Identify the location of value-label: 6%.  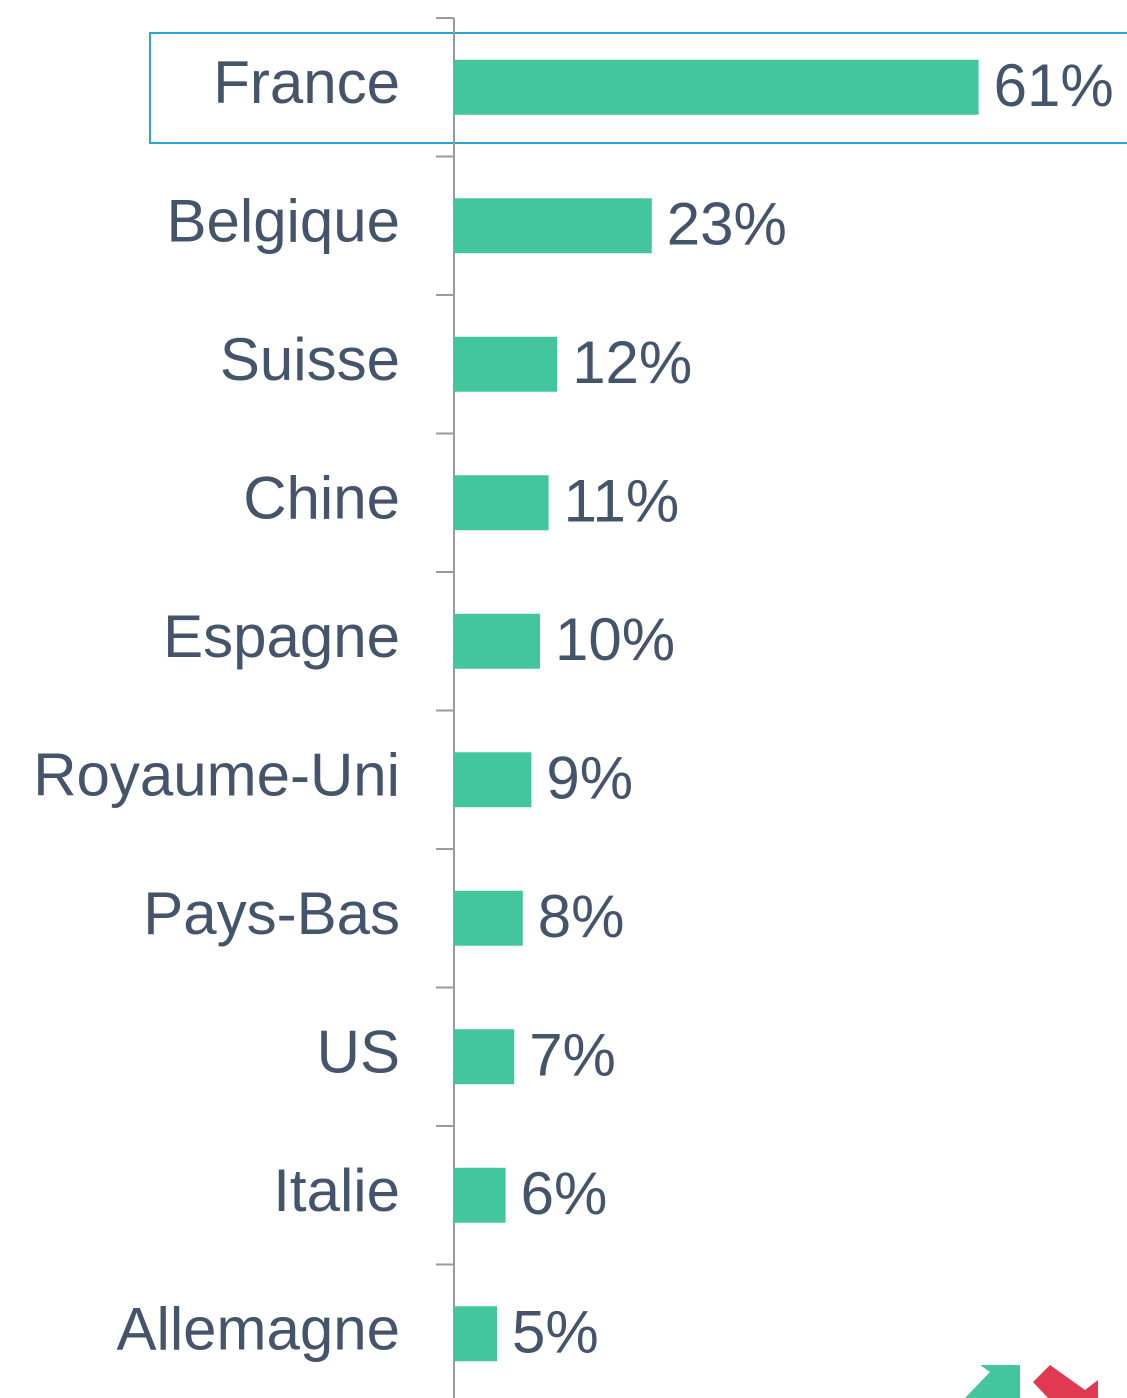
(564, 1193).